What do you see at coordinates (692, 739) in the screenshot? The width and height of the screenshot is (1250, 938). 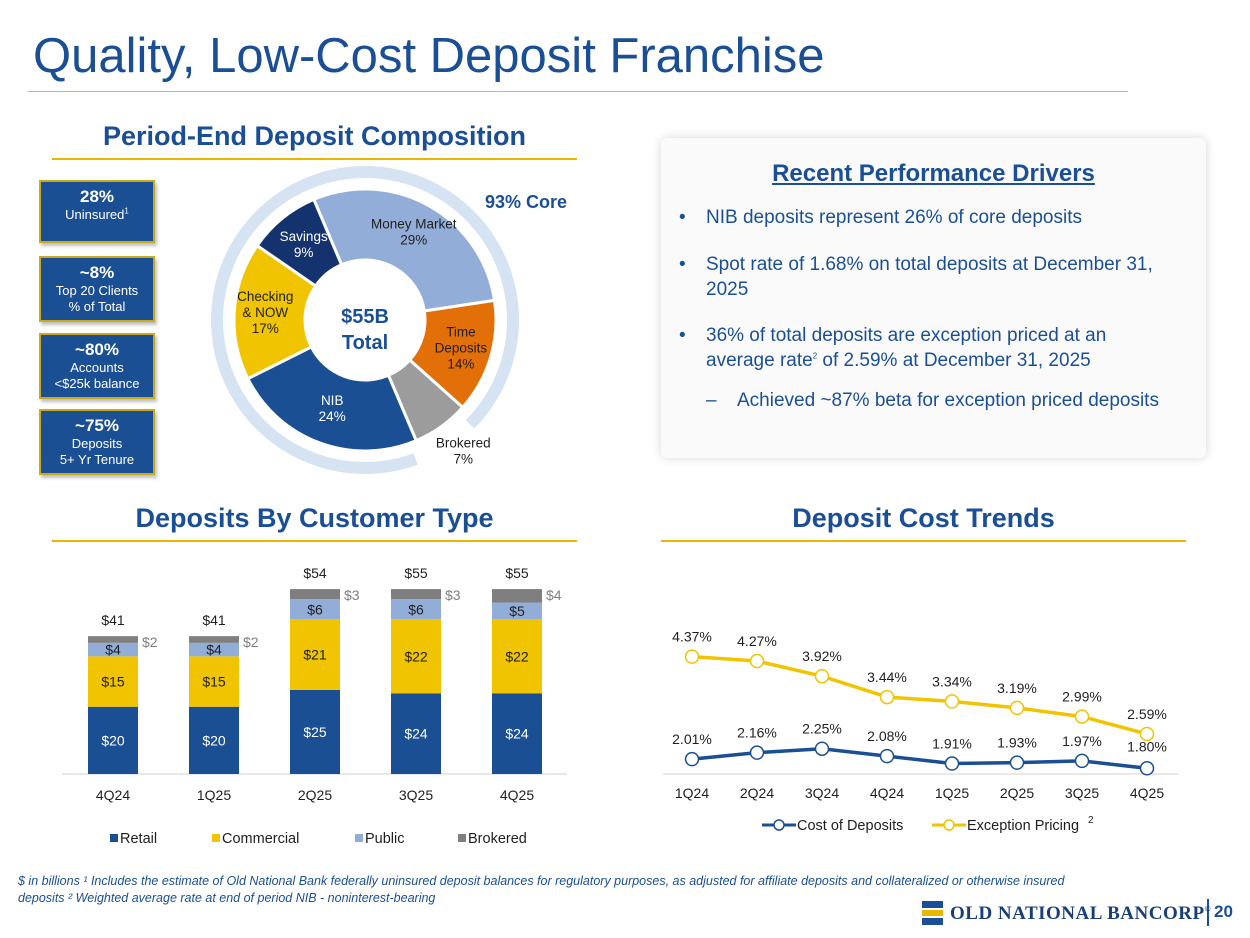 I see `series-value-label: 2.01%` at bounding box center [692, 739].